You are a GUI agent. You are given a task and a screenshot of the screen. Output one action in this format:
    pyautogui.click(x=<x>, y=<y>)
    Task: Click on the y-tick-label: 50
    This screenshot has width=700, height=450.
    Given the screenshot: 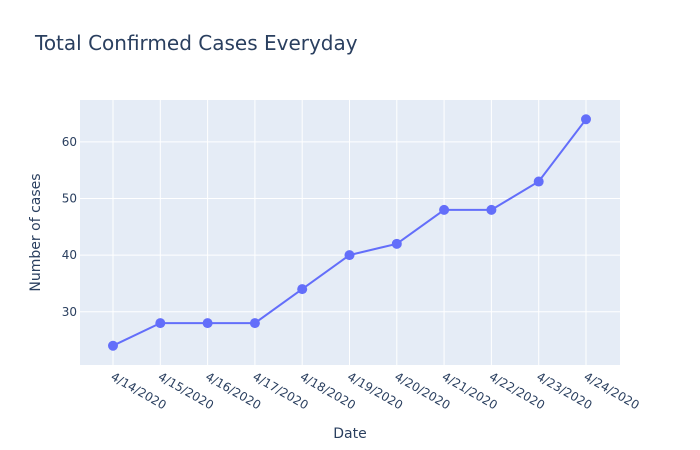 What is the action you would take?
    pyautogui.click(x=69, y=199)
    